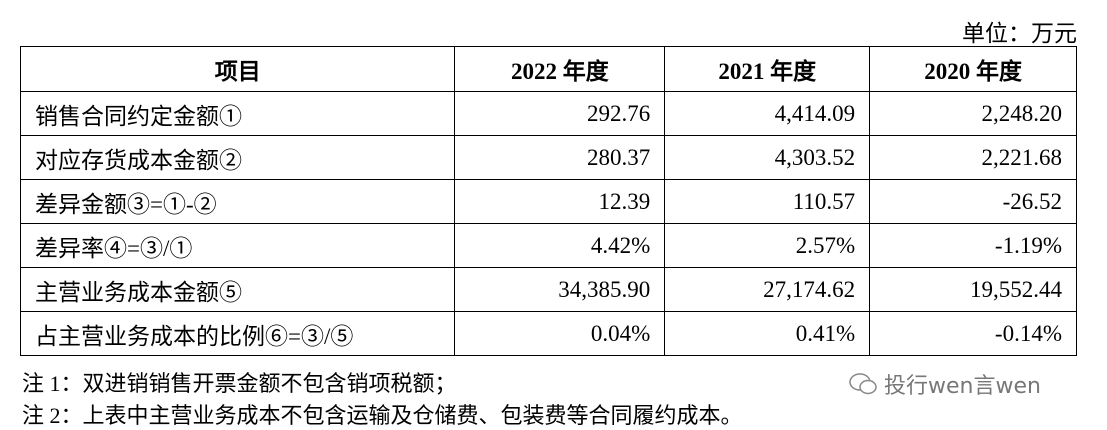 This screenshot has width=1107, height=430. I want to click on column-header: 2021 年度, so click(767, 69).